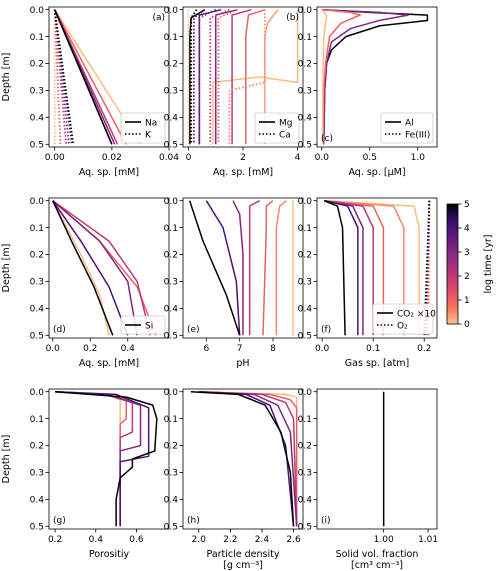  What do you see at coordinates (467, 205) in the screenshot?
I see `colorbar-tick-label: 5` at bounding box center [467, 205].